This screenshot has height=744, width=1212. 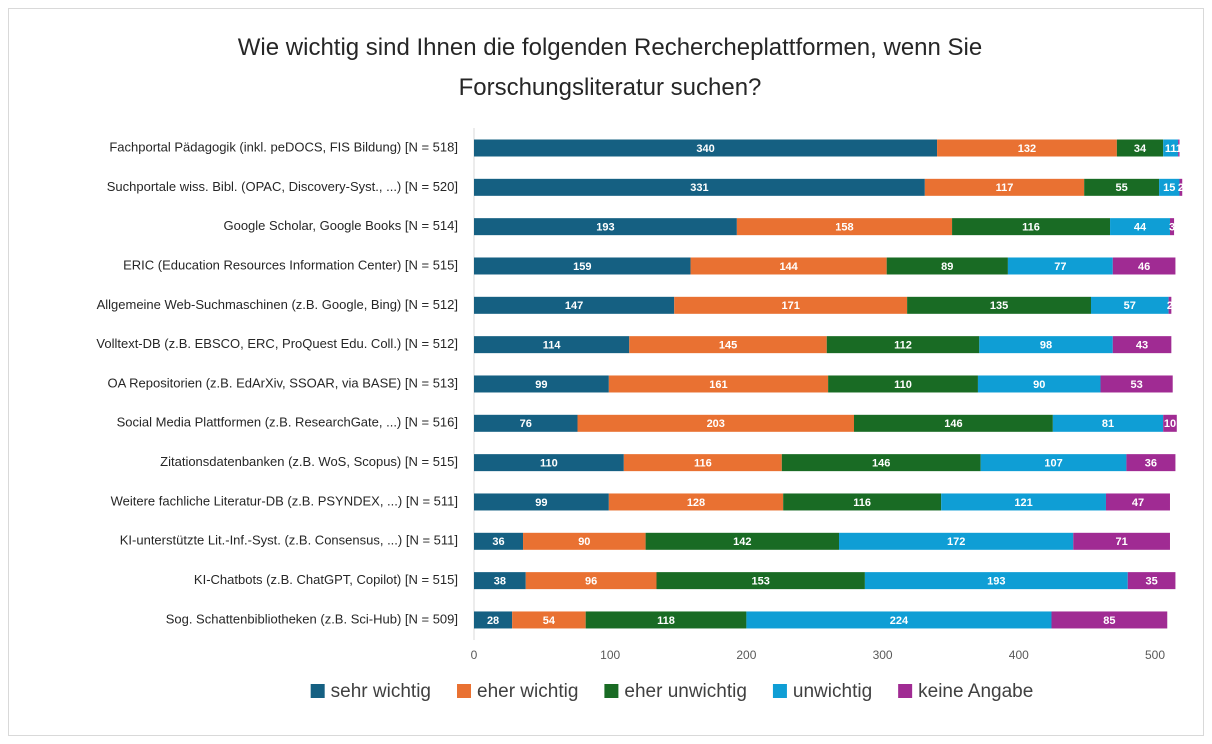 I want to click on y-tick-label: Google Scholar, Google Books [N = 514], so click(x=340, y=225).